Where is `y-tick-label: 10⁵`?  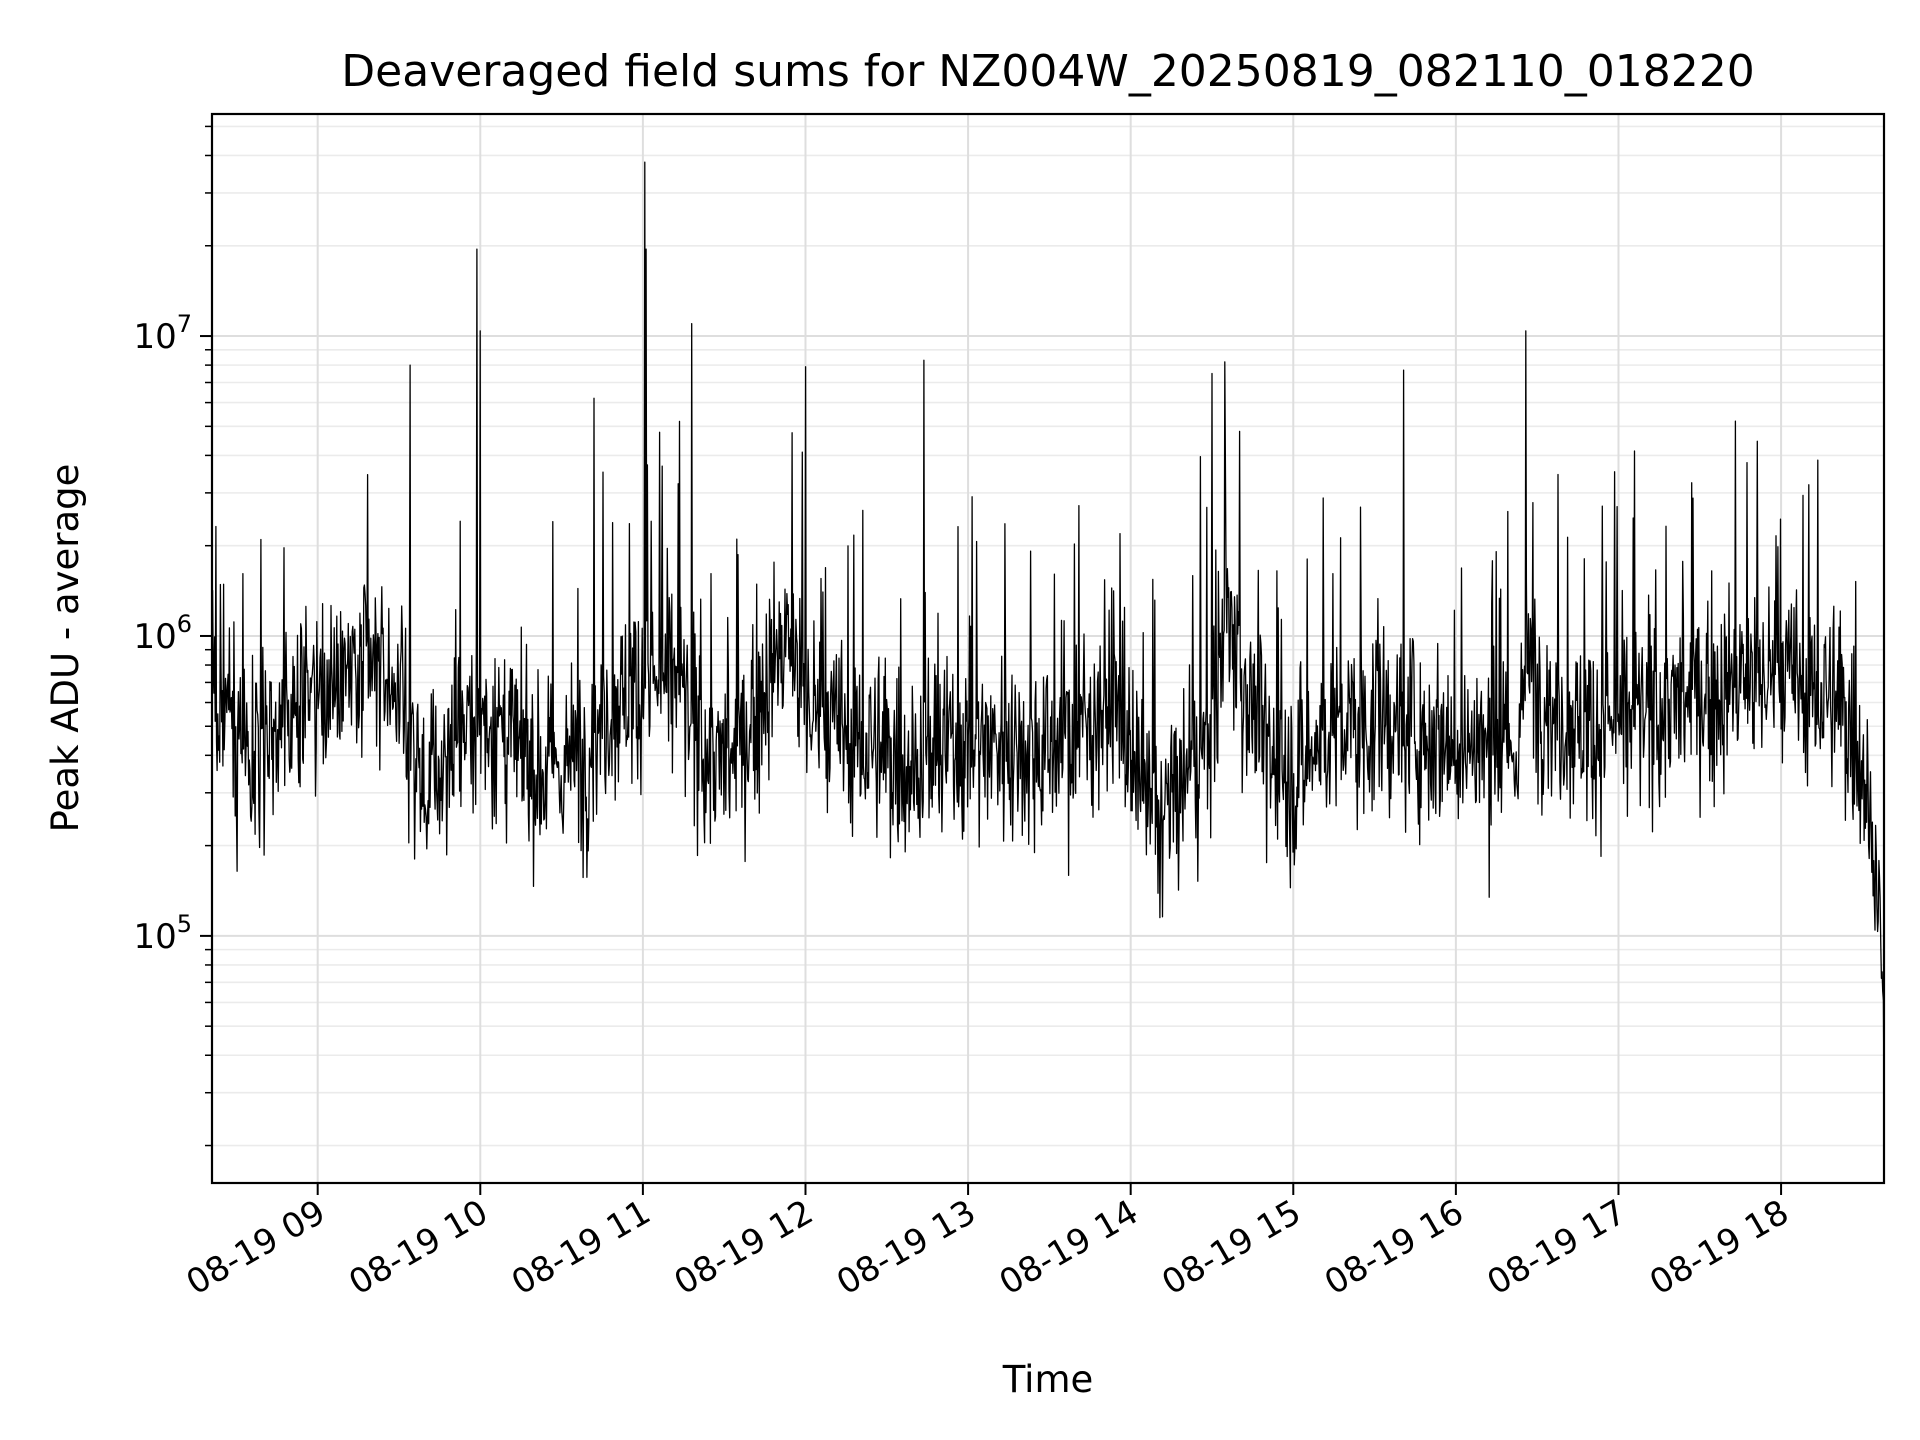 y-tick-label: 10⁵ is located at coordinates (162, 933).